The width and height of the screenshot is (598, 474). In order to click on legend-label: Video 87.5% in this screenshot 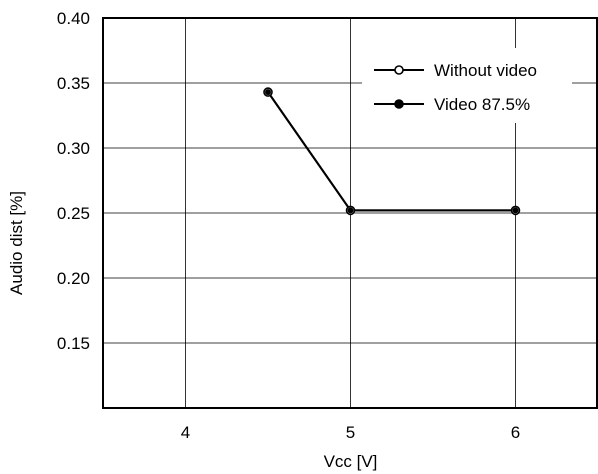, I will do `click(482, 104)`.